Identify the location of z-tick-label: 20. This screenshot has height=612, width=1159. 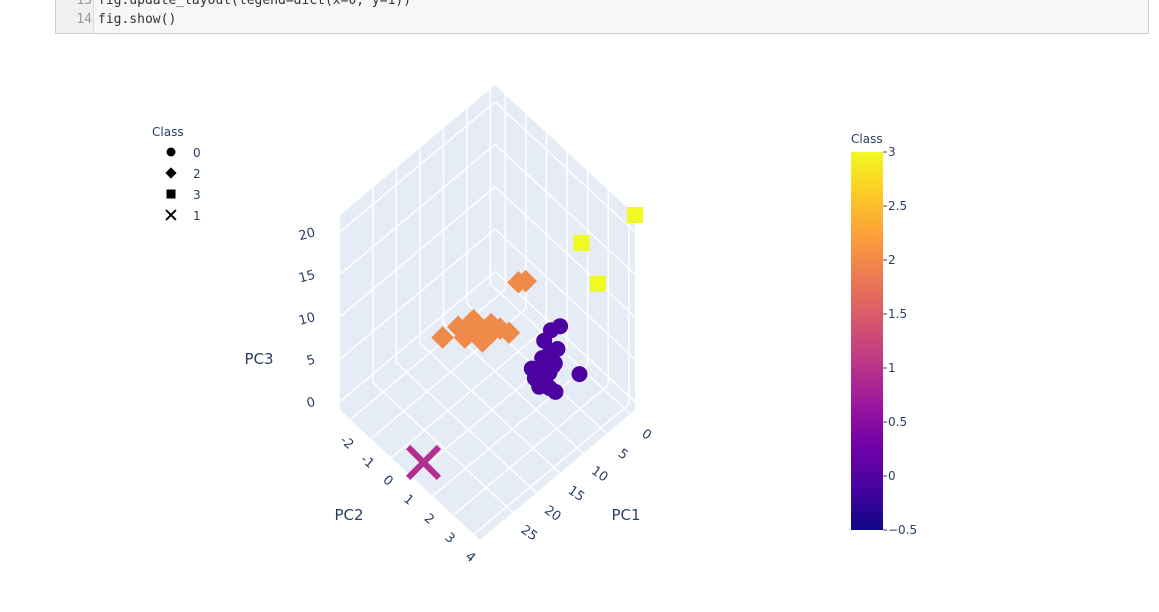
(307, 234).